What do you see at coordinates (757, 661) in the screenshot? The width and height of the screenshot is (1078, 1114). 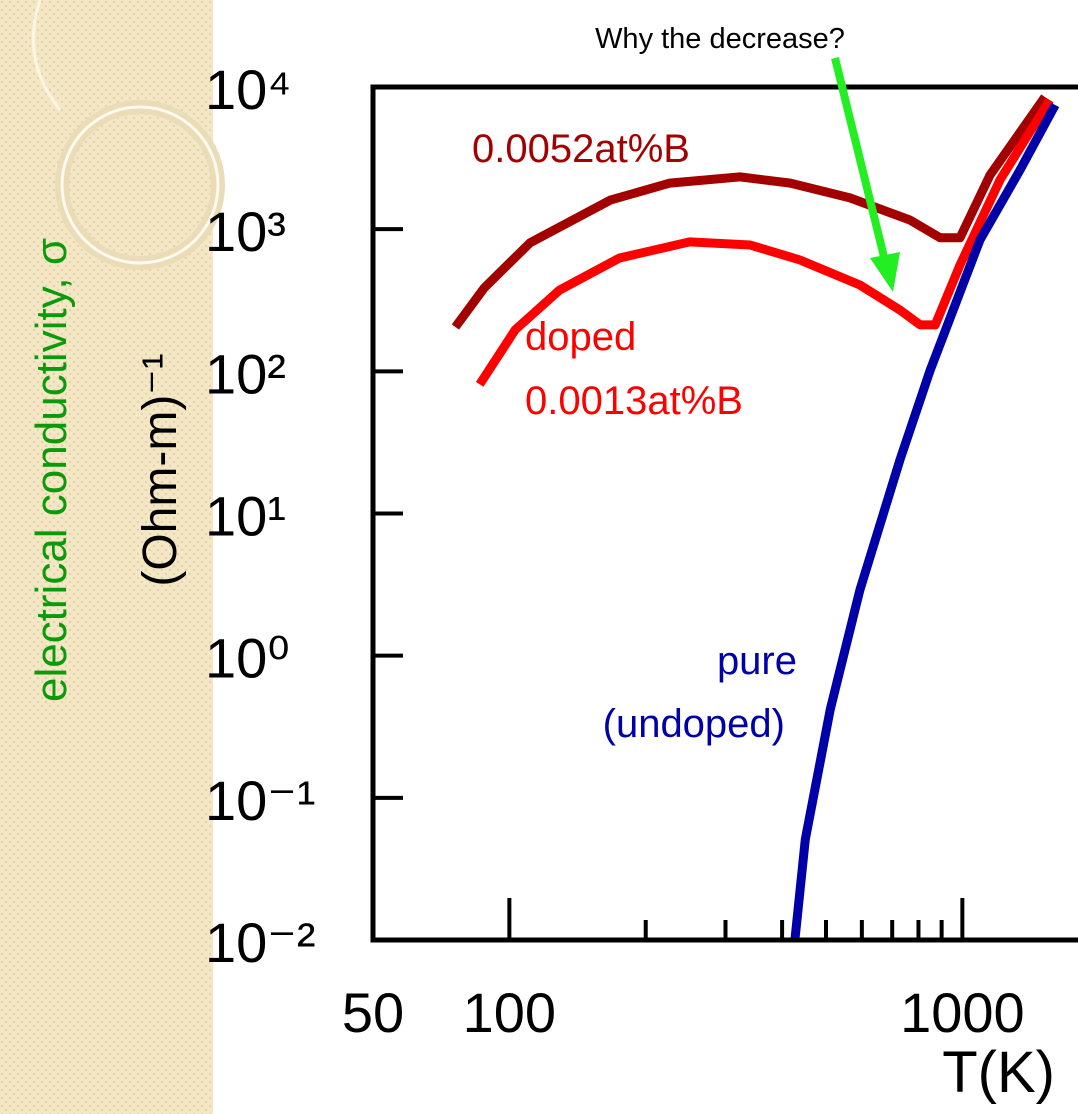 I see `series-label: pure` at bounding box center [757, 661].